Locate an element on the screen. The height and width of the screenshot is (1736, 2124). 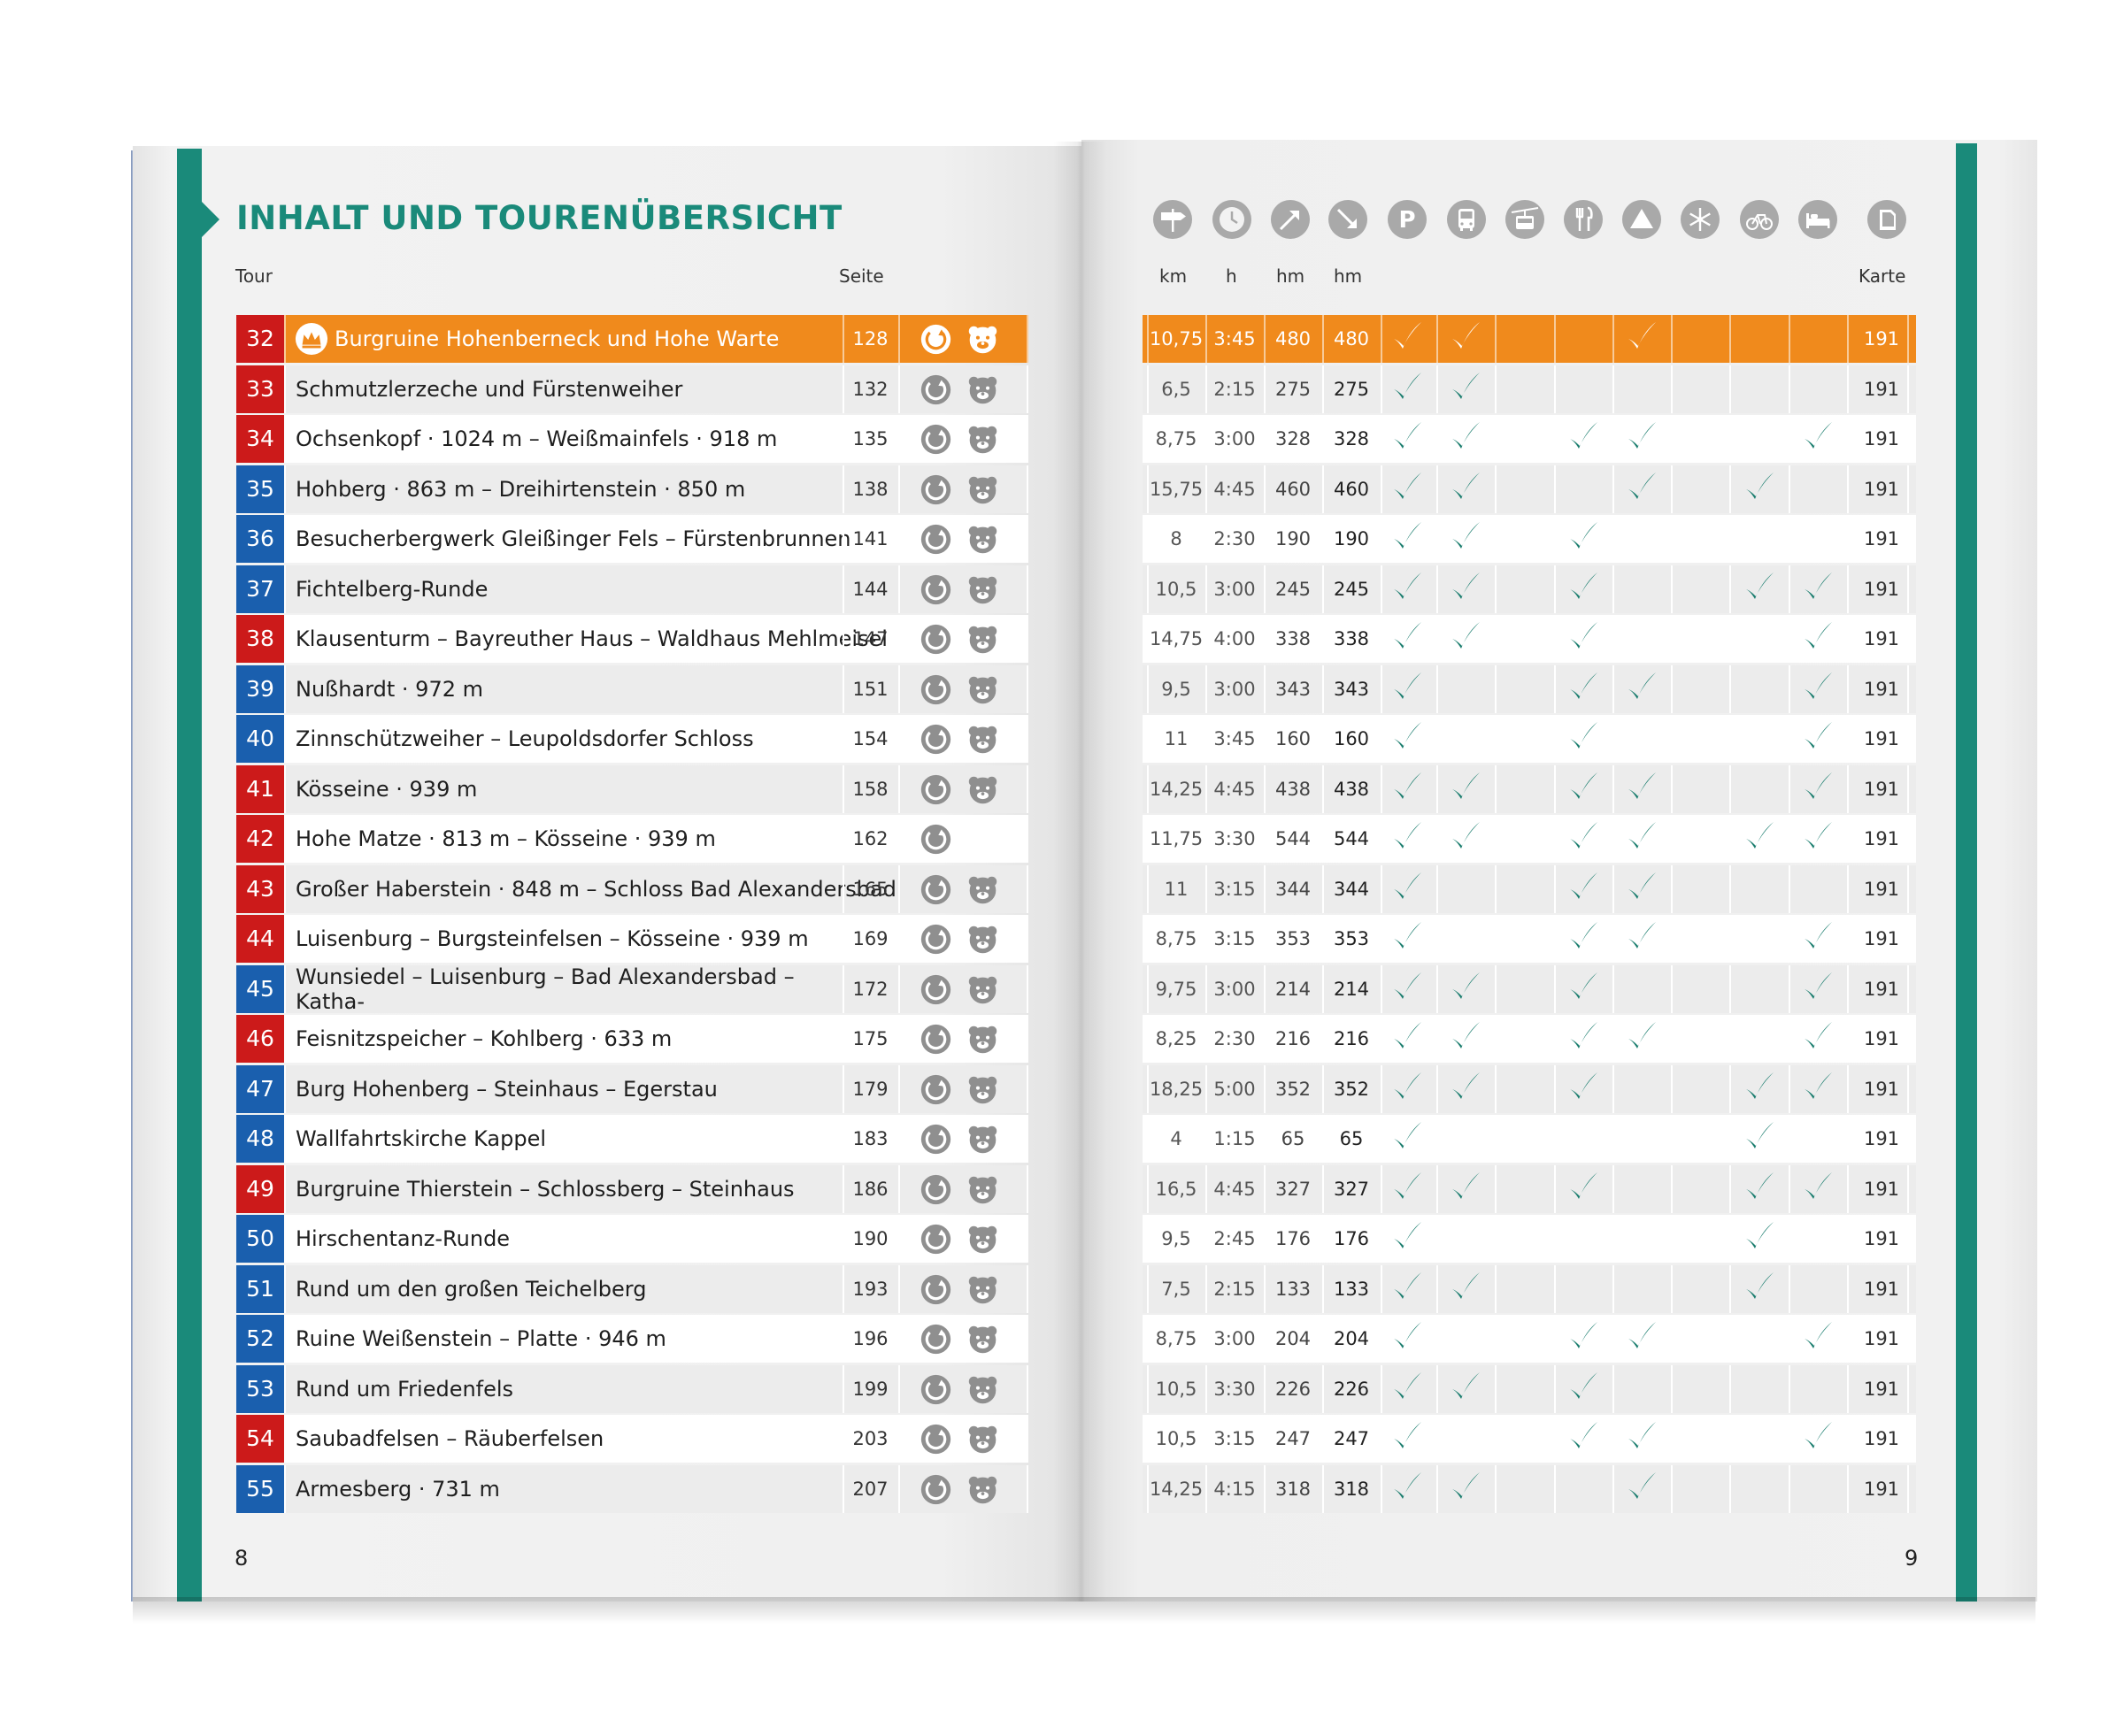
duration-h: 3:00 is located at coordinates (1234, 1339).